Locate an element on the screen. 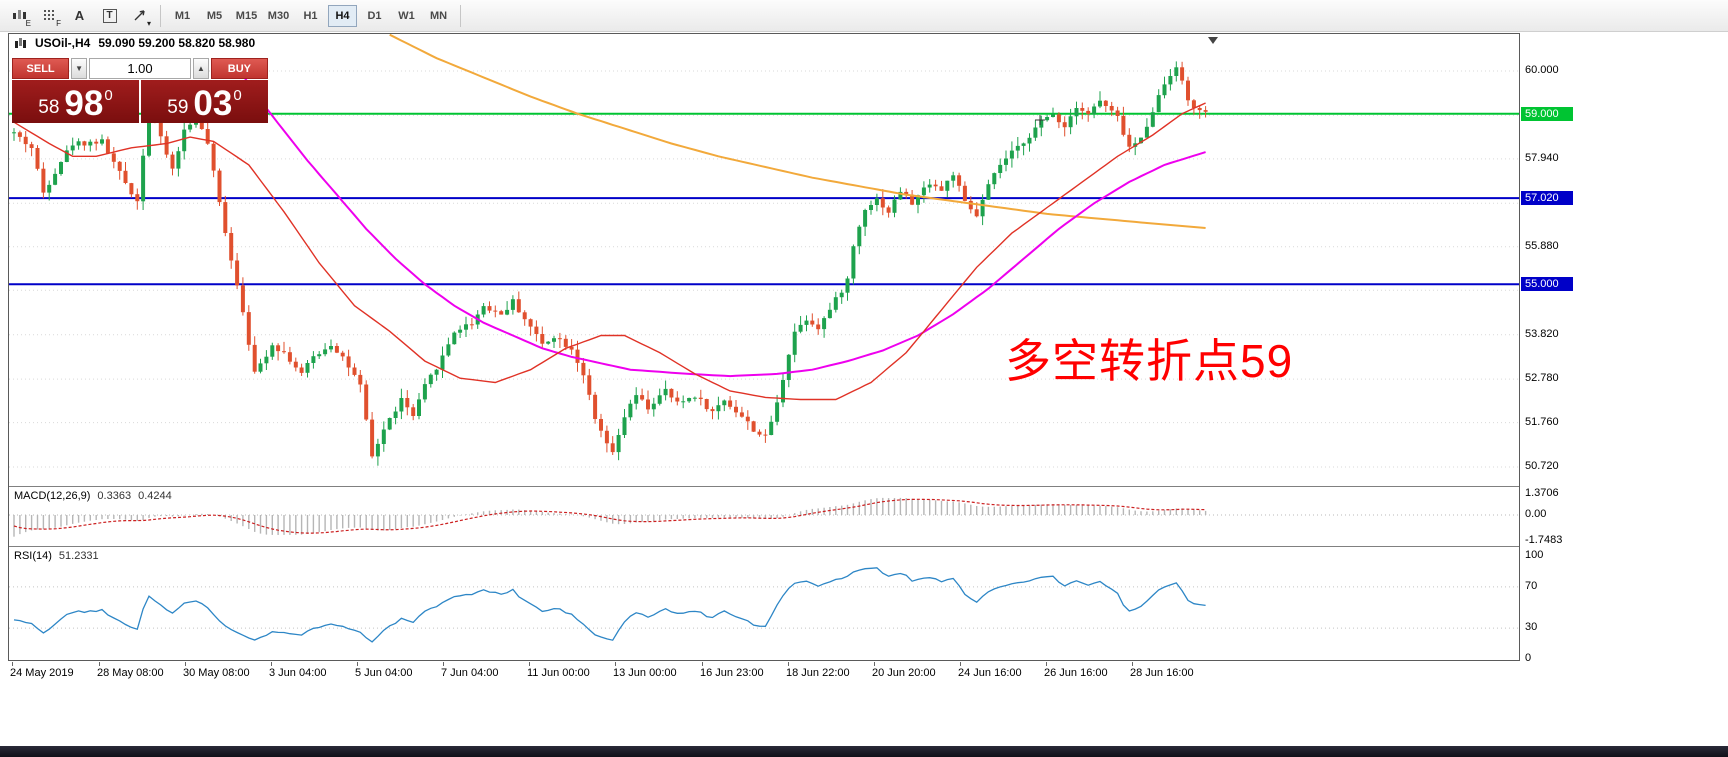 Image resolution: width=1728 pixels, height=757 pixels. timeframe-h4: H4 is located at coordinates (342, 15).